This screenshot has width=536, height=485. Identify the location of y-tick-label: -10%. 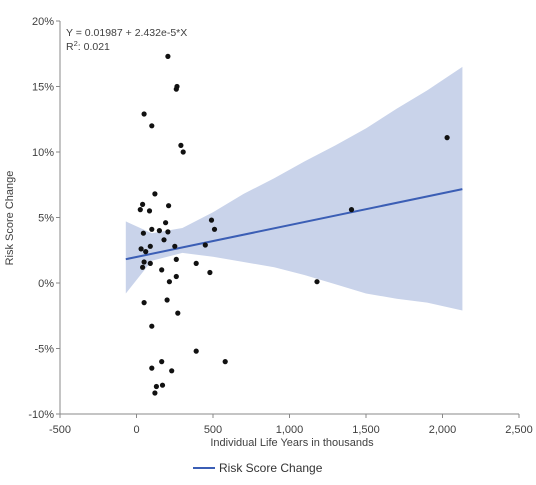
(41, 415).